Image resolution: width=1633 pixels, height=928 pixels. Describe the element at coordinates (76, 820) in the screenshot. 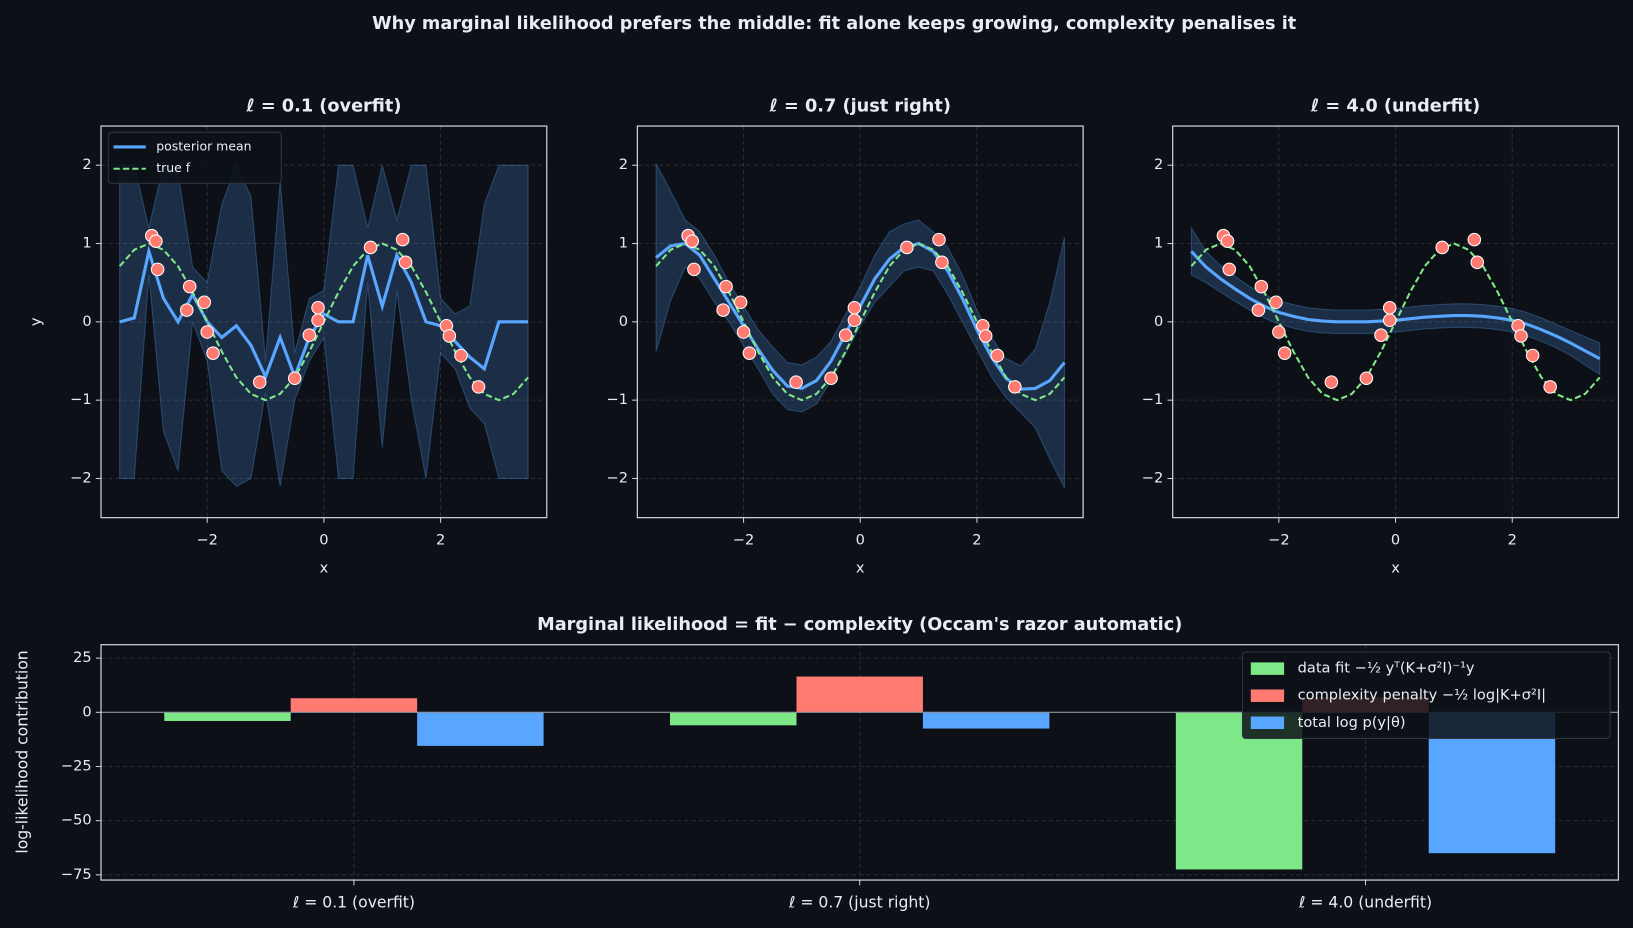

I see `y-tick-label: −50` at that location.